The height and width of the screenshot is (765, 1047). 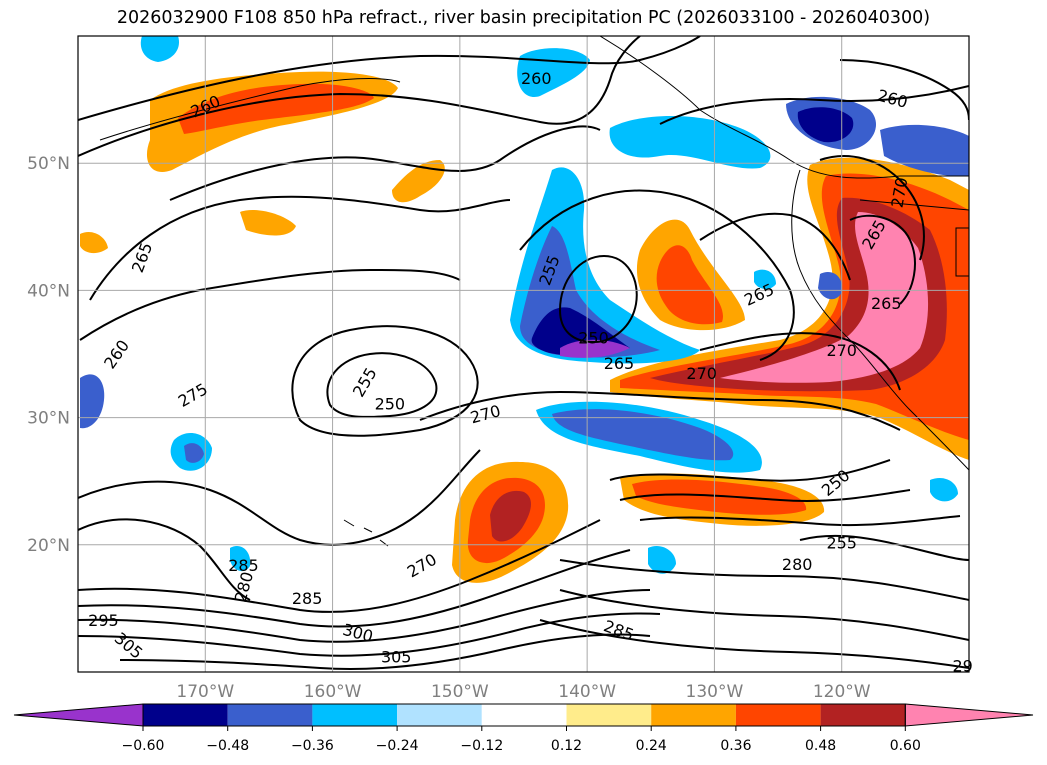 I want to click on contour-value-label: 29, so click(x=962, y=666).